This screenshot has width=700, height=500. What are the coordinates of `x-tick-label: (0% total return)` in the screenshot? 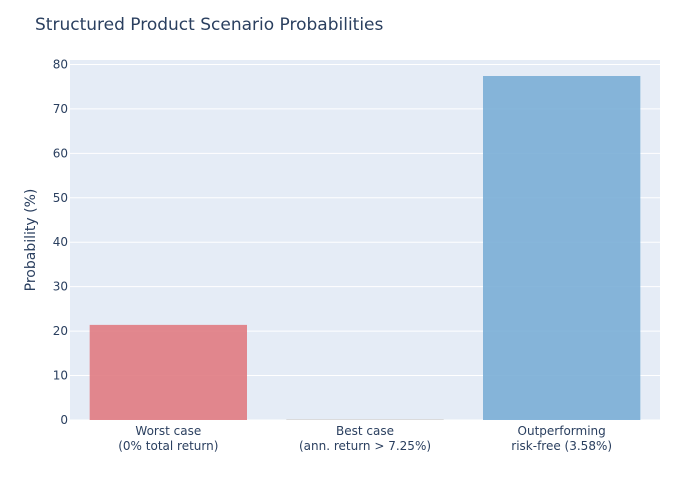 It's located at (168, 446).